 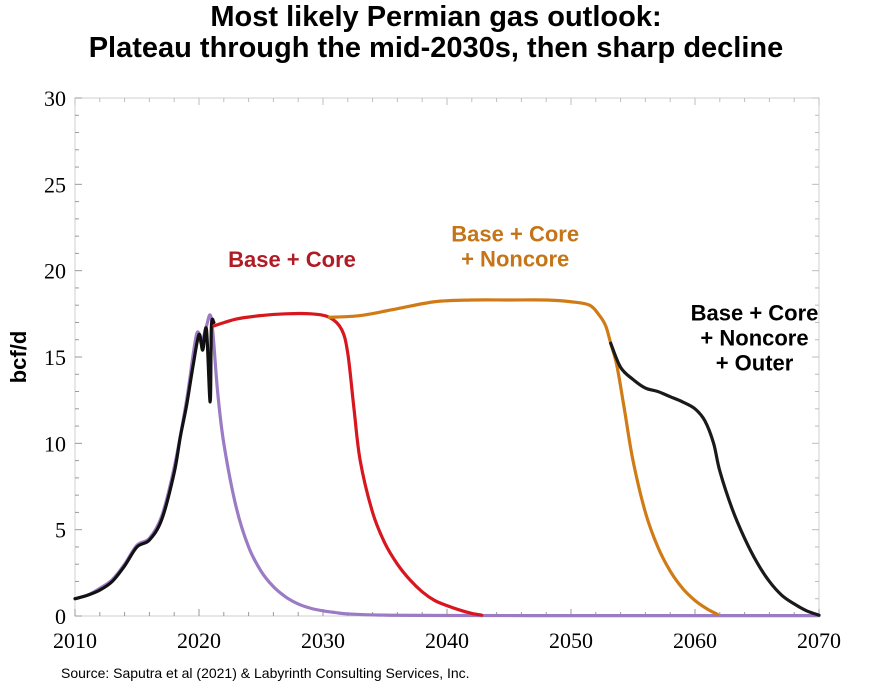 I want to click on x-tick-label: 2020, so click(x=199, y=640).